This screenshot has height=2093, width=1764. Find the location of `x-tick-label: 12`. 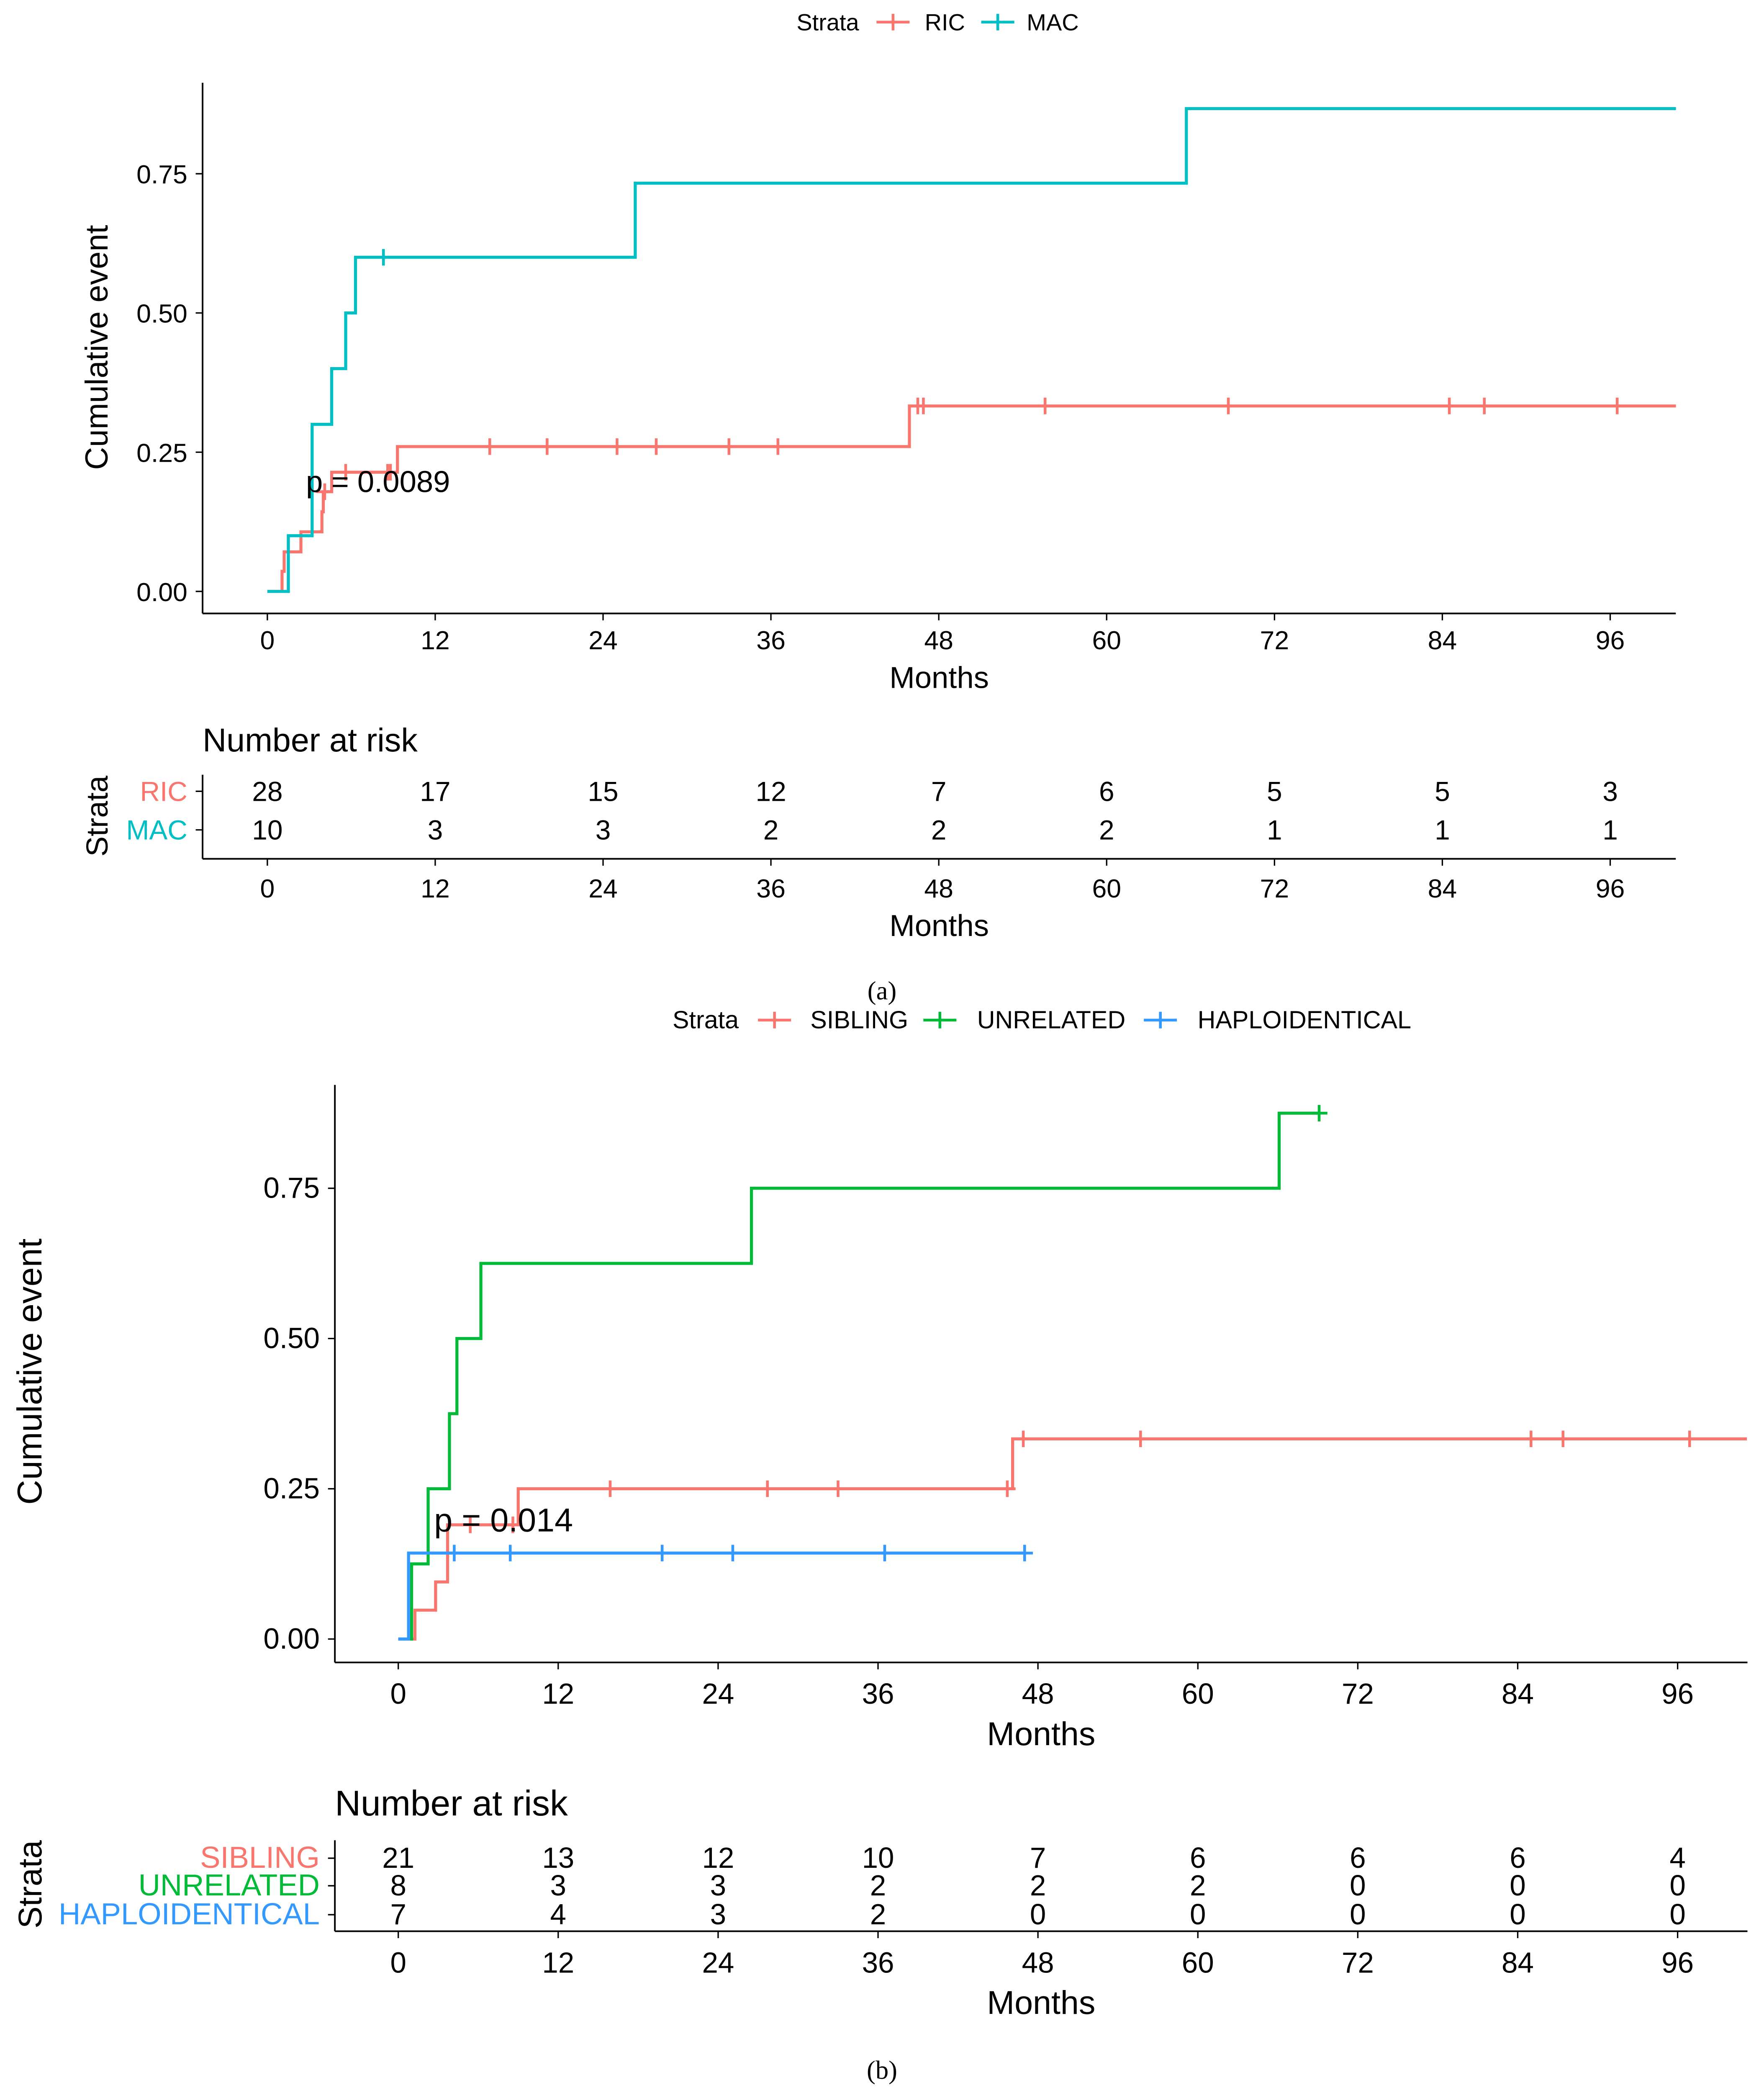

x-tick-label: 12 is located at coordinates (558, 1693).